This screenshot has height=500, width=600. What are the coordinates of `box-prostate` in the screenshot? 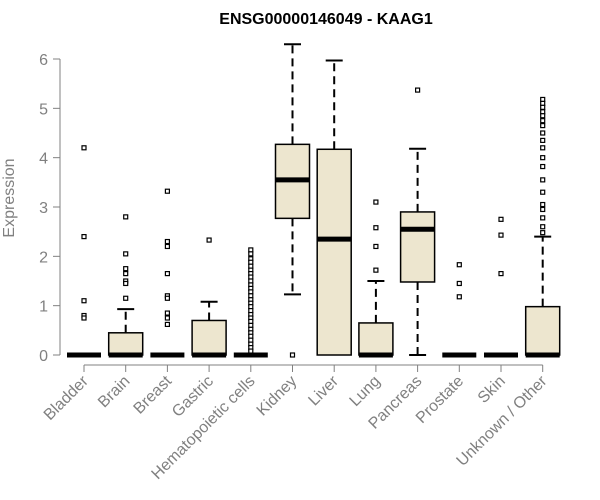 It's located at (459, 310).